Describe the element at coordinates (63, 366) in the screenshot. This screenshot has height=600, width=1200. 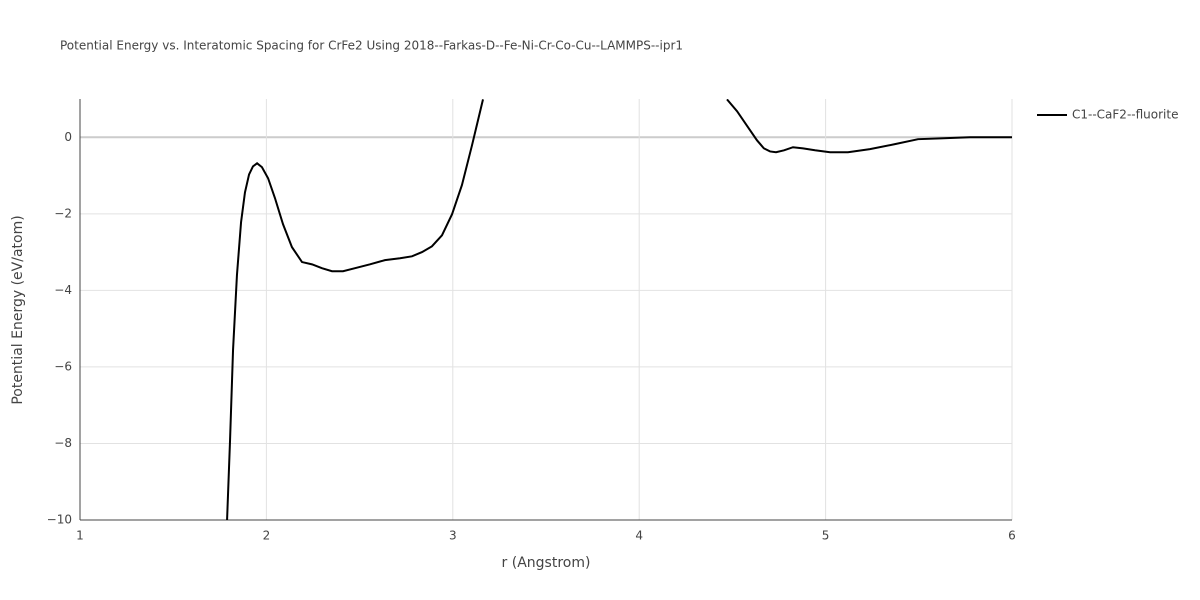
I see `y-tick-label: −6` at that location.